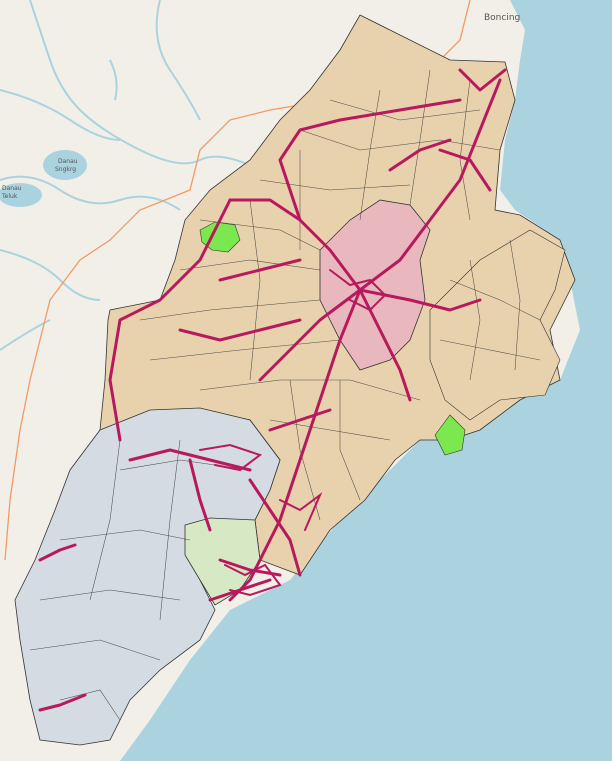  Describe the element at coordinates (12, 188) in the screenshot. I see `place-label-lake-b: Danau` at that location.